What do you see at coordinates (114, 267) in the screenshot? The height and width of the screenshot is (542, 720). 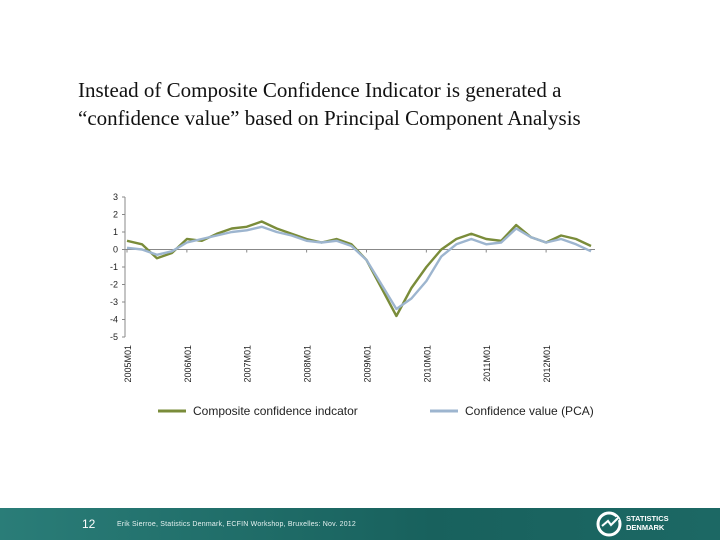 I see `y-tick-label: -1` at bounding box center [114, 267].